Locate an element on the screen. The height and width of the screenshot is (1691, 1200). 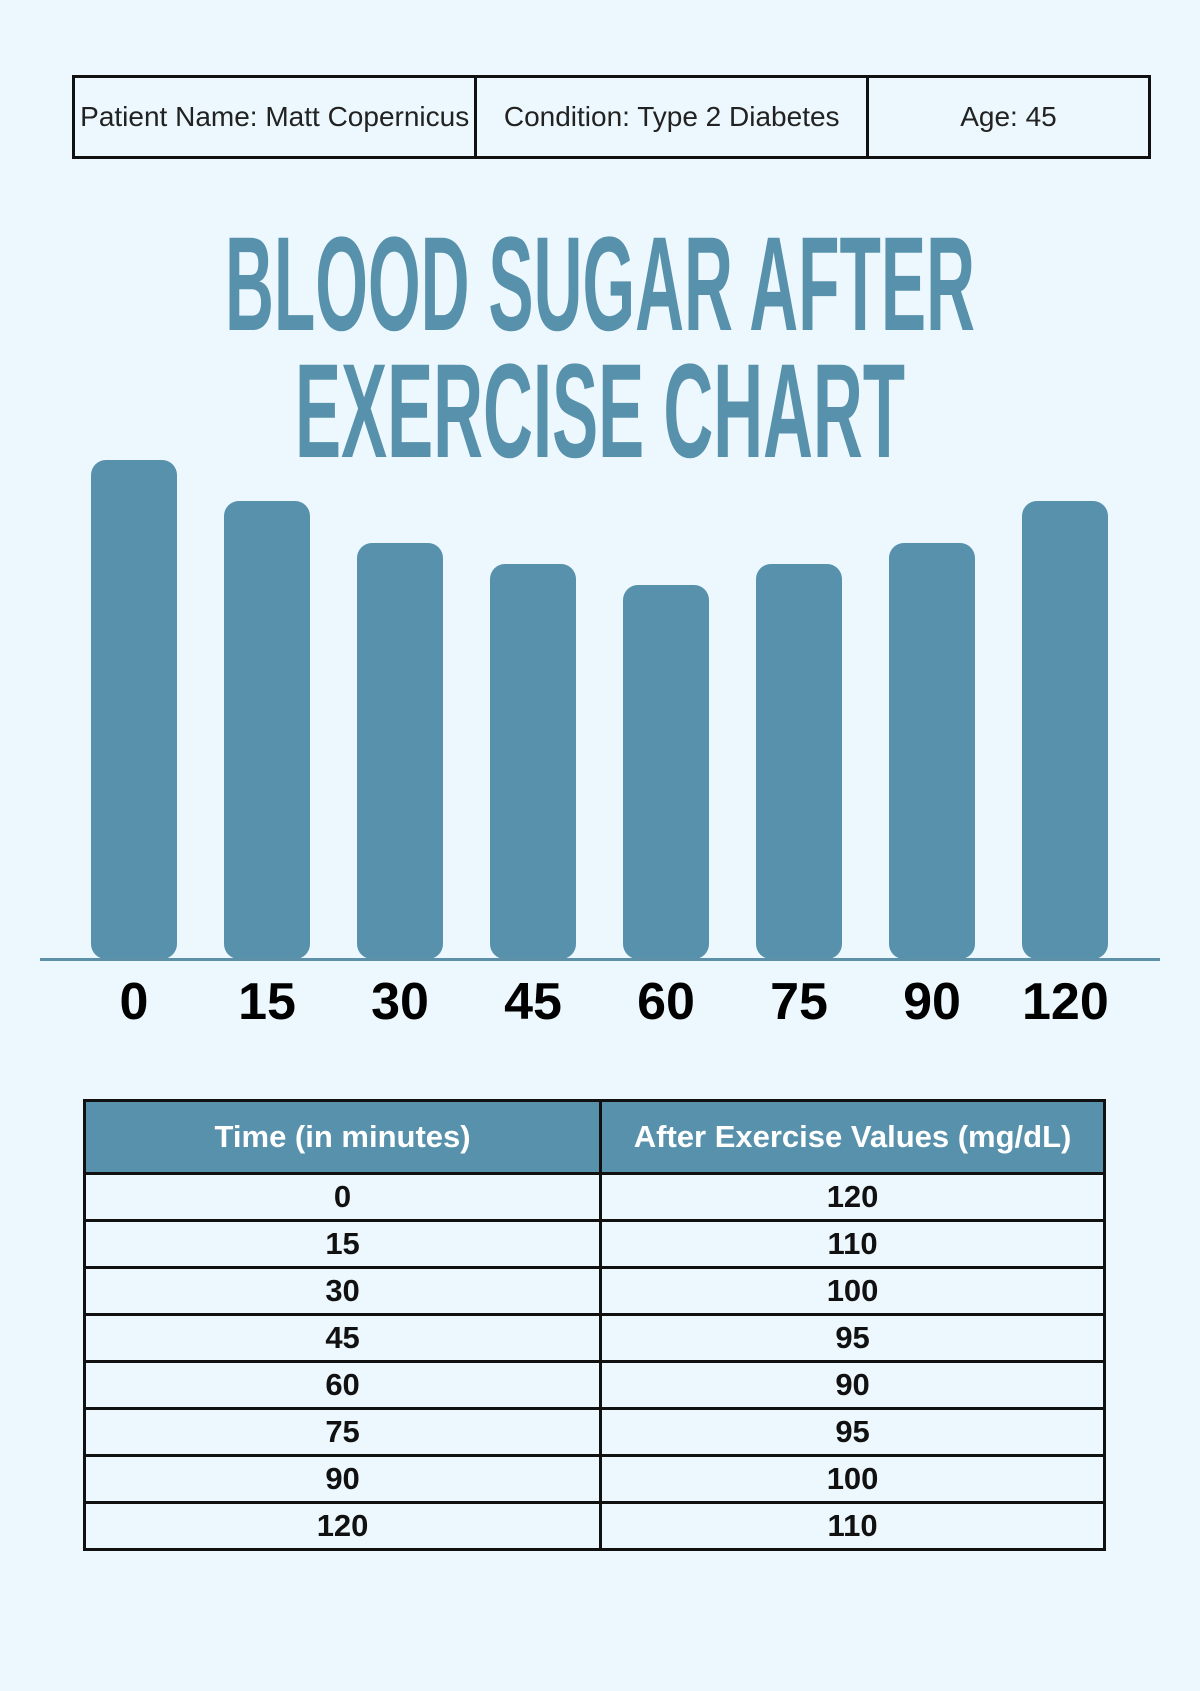
page-title: BLOOD SUGAR AFTER EXERCISE CHART is located at coordinates (600, 347).